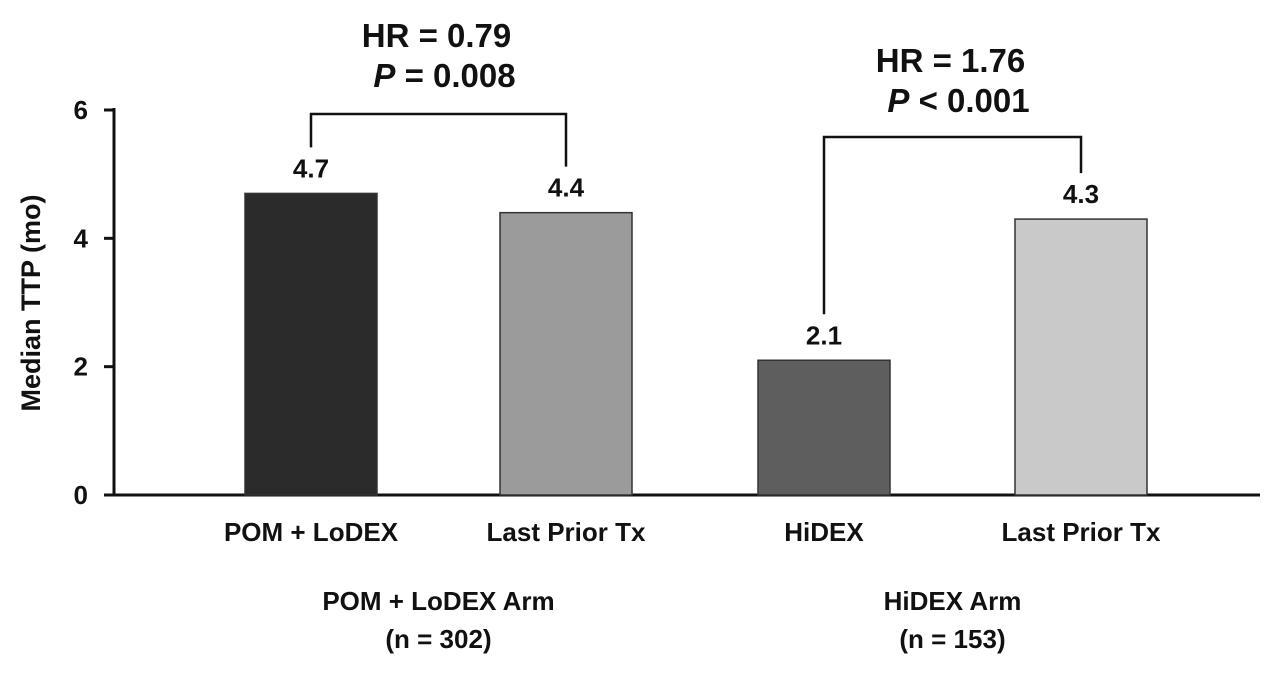 Image resolution: width=1280 pixels, height=678 pixels. What do you see at coordinates (952, 639) in the screenshot?
I see `group-n-label: (n = 153)` at bounding box center [952, 639].